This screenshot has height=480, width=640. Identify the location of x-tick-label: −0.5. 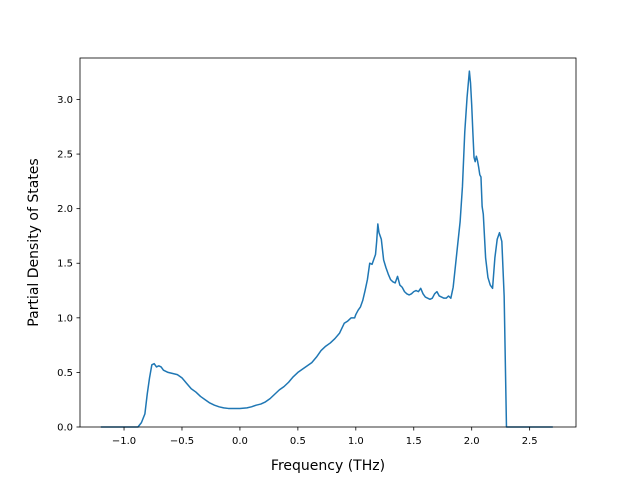
(182, 441).